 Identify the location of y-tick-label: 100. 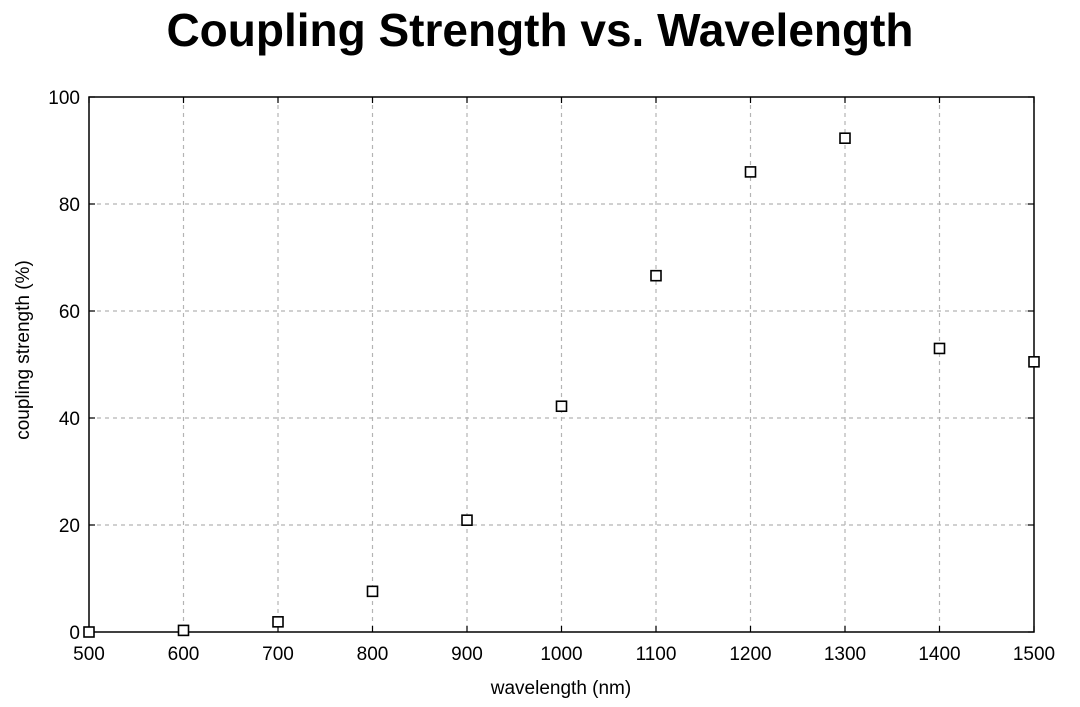
(64, 98).